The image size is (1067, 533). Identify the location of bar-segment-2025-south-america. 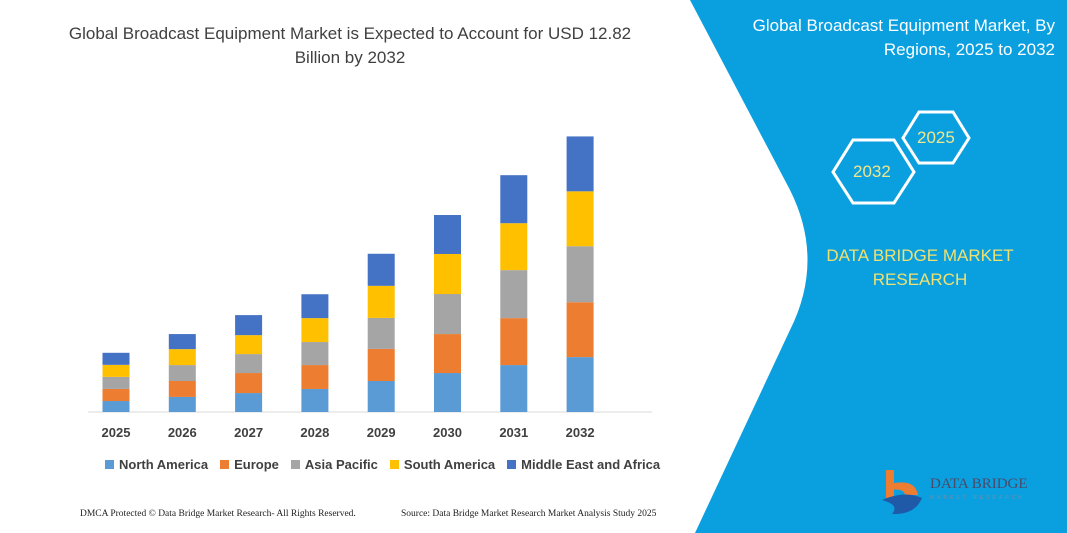
(116, 370).